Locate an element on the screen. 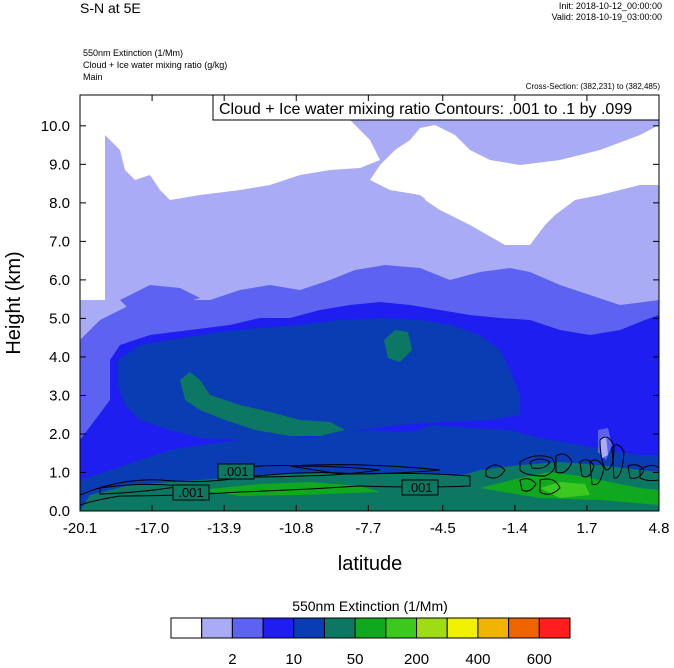 This screenshot has width=674, height=668. colorbar-tick-label: 2 is located at coordinates (232, 659).